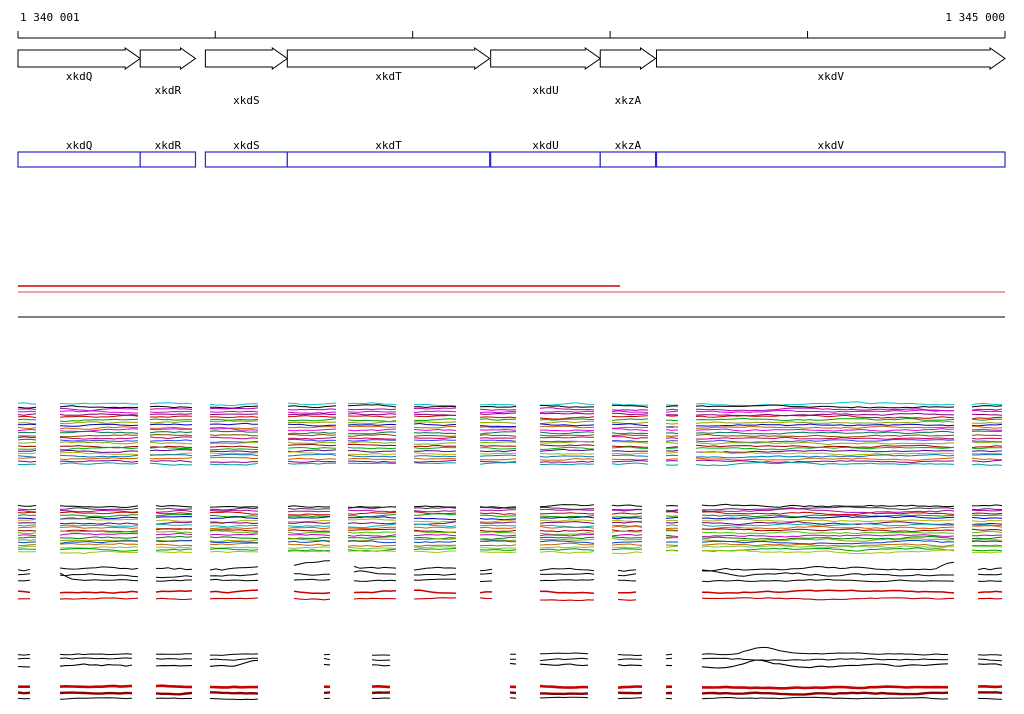 The image size is (1024, 714). Describe the element at coordinates (246, 58) in the screenshot. I see `gene-arrow-xkdS` at that location.